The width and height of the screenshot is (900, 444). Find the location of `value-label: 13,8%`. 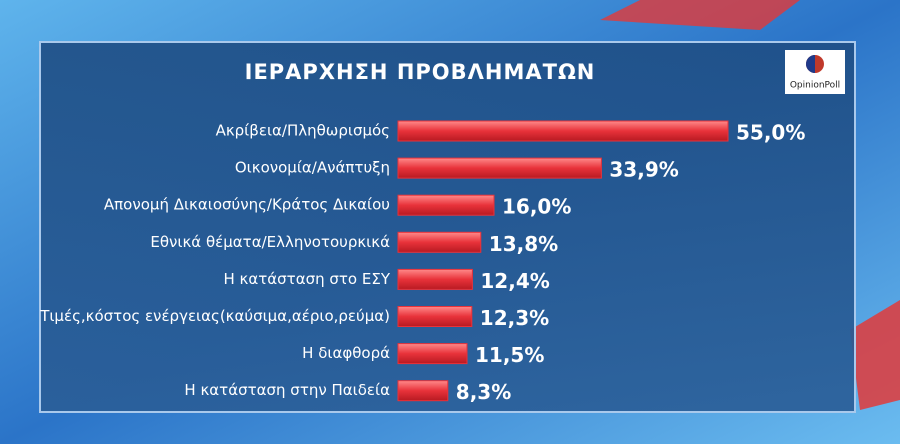

value-label: 13,8% is located at coordinates (523, 244).